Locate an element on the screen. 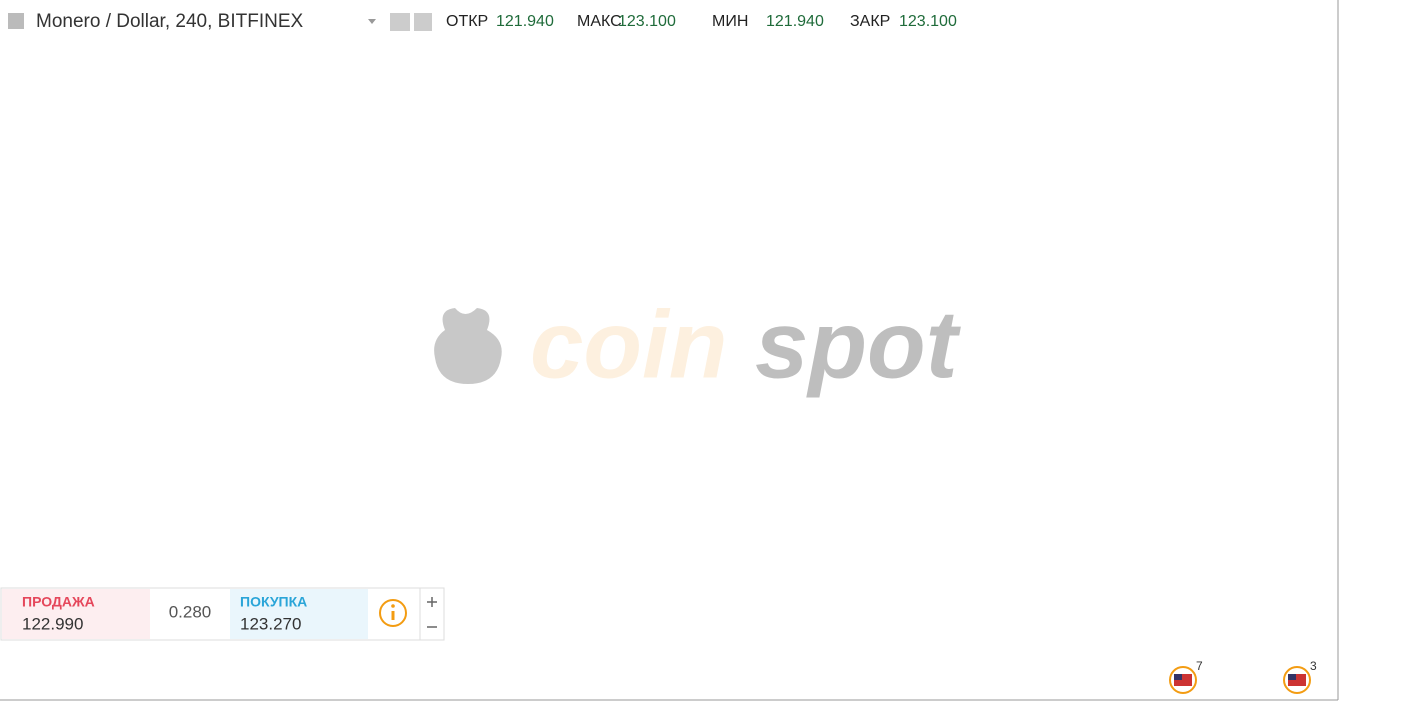 The image size is (1408, 721). sell-button is located at coordinates (76, 614).